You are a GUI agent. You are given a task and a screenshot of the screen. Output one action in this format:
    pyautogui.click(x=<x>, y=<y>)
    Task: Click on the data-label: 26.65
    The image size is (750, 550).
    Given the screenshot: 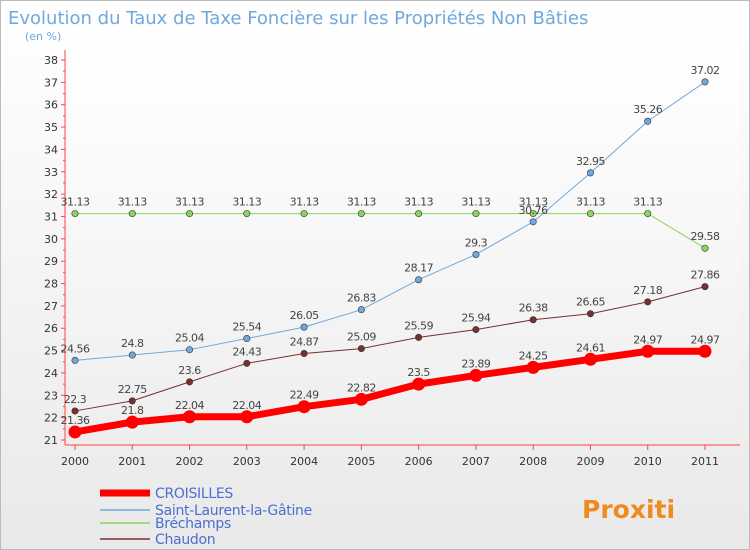 What is the action you would take?
    pyautogui.click(x=590, y=302)
    